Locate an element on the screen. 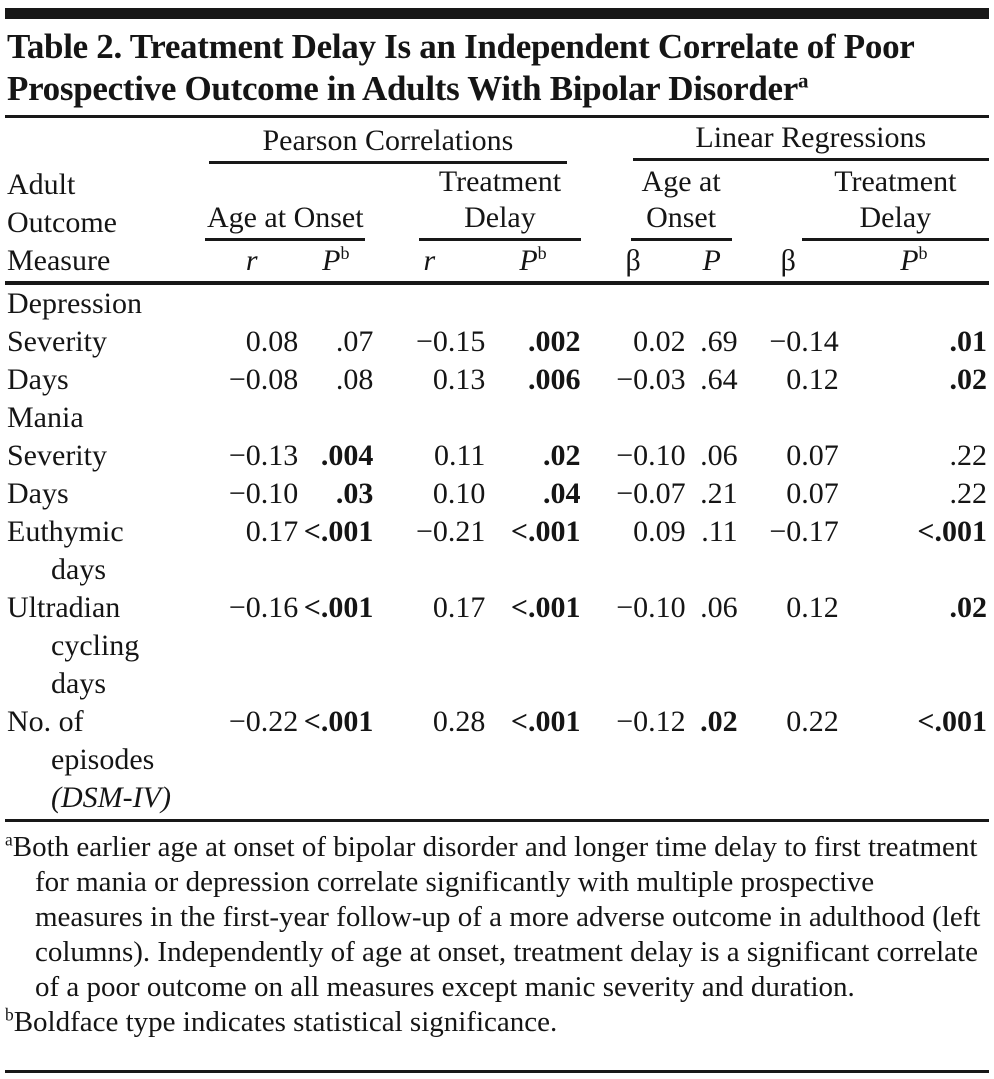 The width and height of the screenshot is (994, 1079). subgroup-treatment-delay-linear: Treatment Delay is located at coordinates (863, 204).